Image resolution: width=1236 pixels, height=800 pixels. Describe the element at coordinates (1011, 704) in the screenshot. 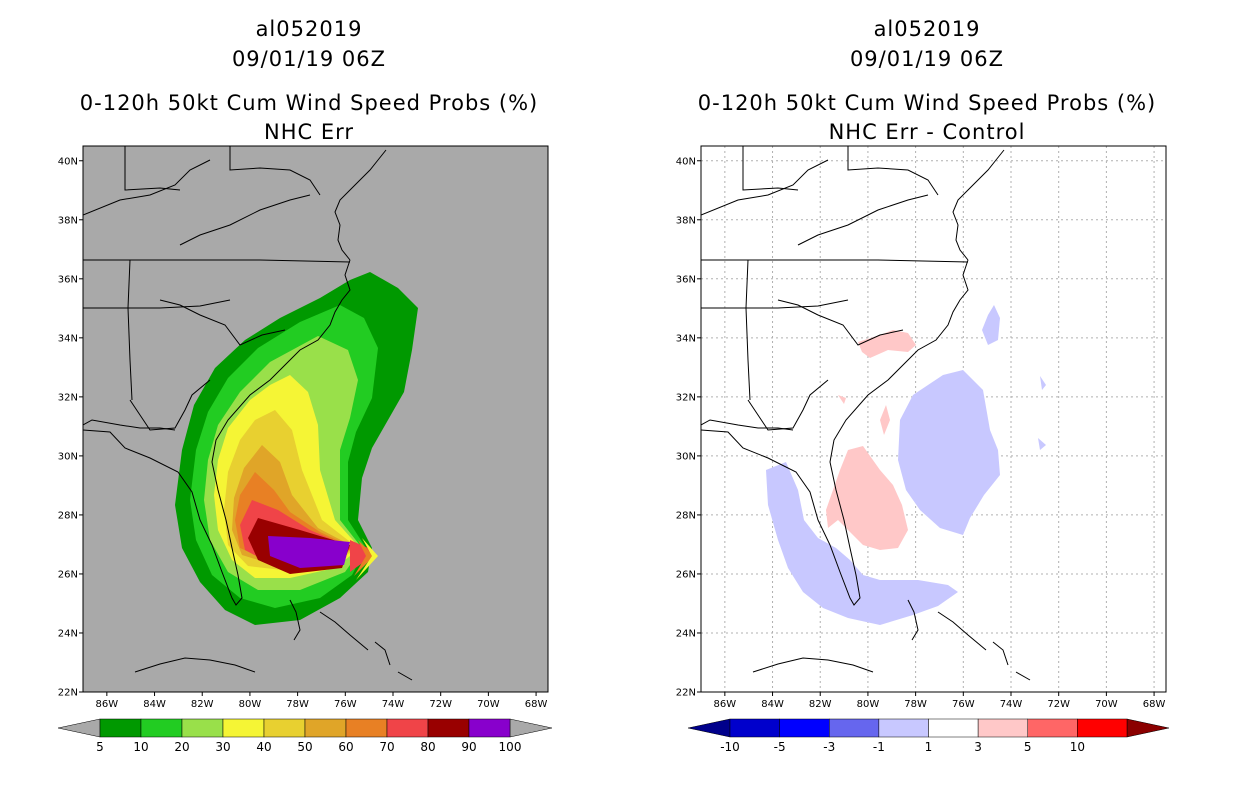

I see `right-lon-label: 74W` at that location.